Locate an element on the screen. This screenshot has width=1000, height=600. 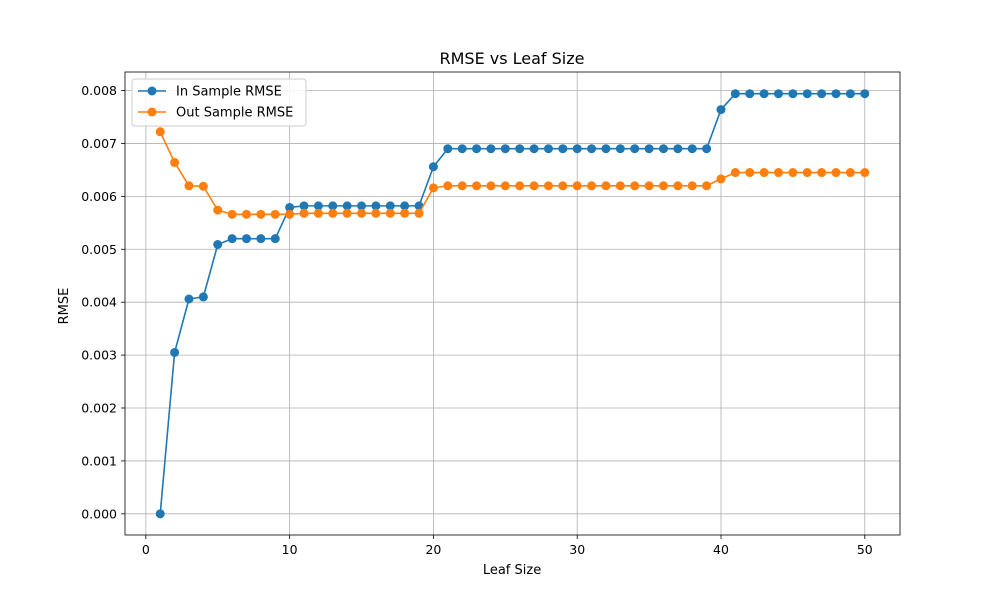
y-tick-label: 0.001 is located at coordinates (99, 460).